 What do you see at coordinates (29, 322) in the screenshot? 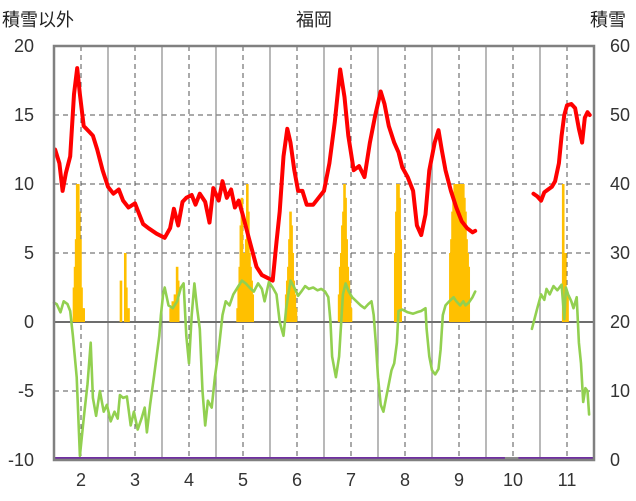
I see `y-left-tick-label: 0` at bounding box center [29, 322].